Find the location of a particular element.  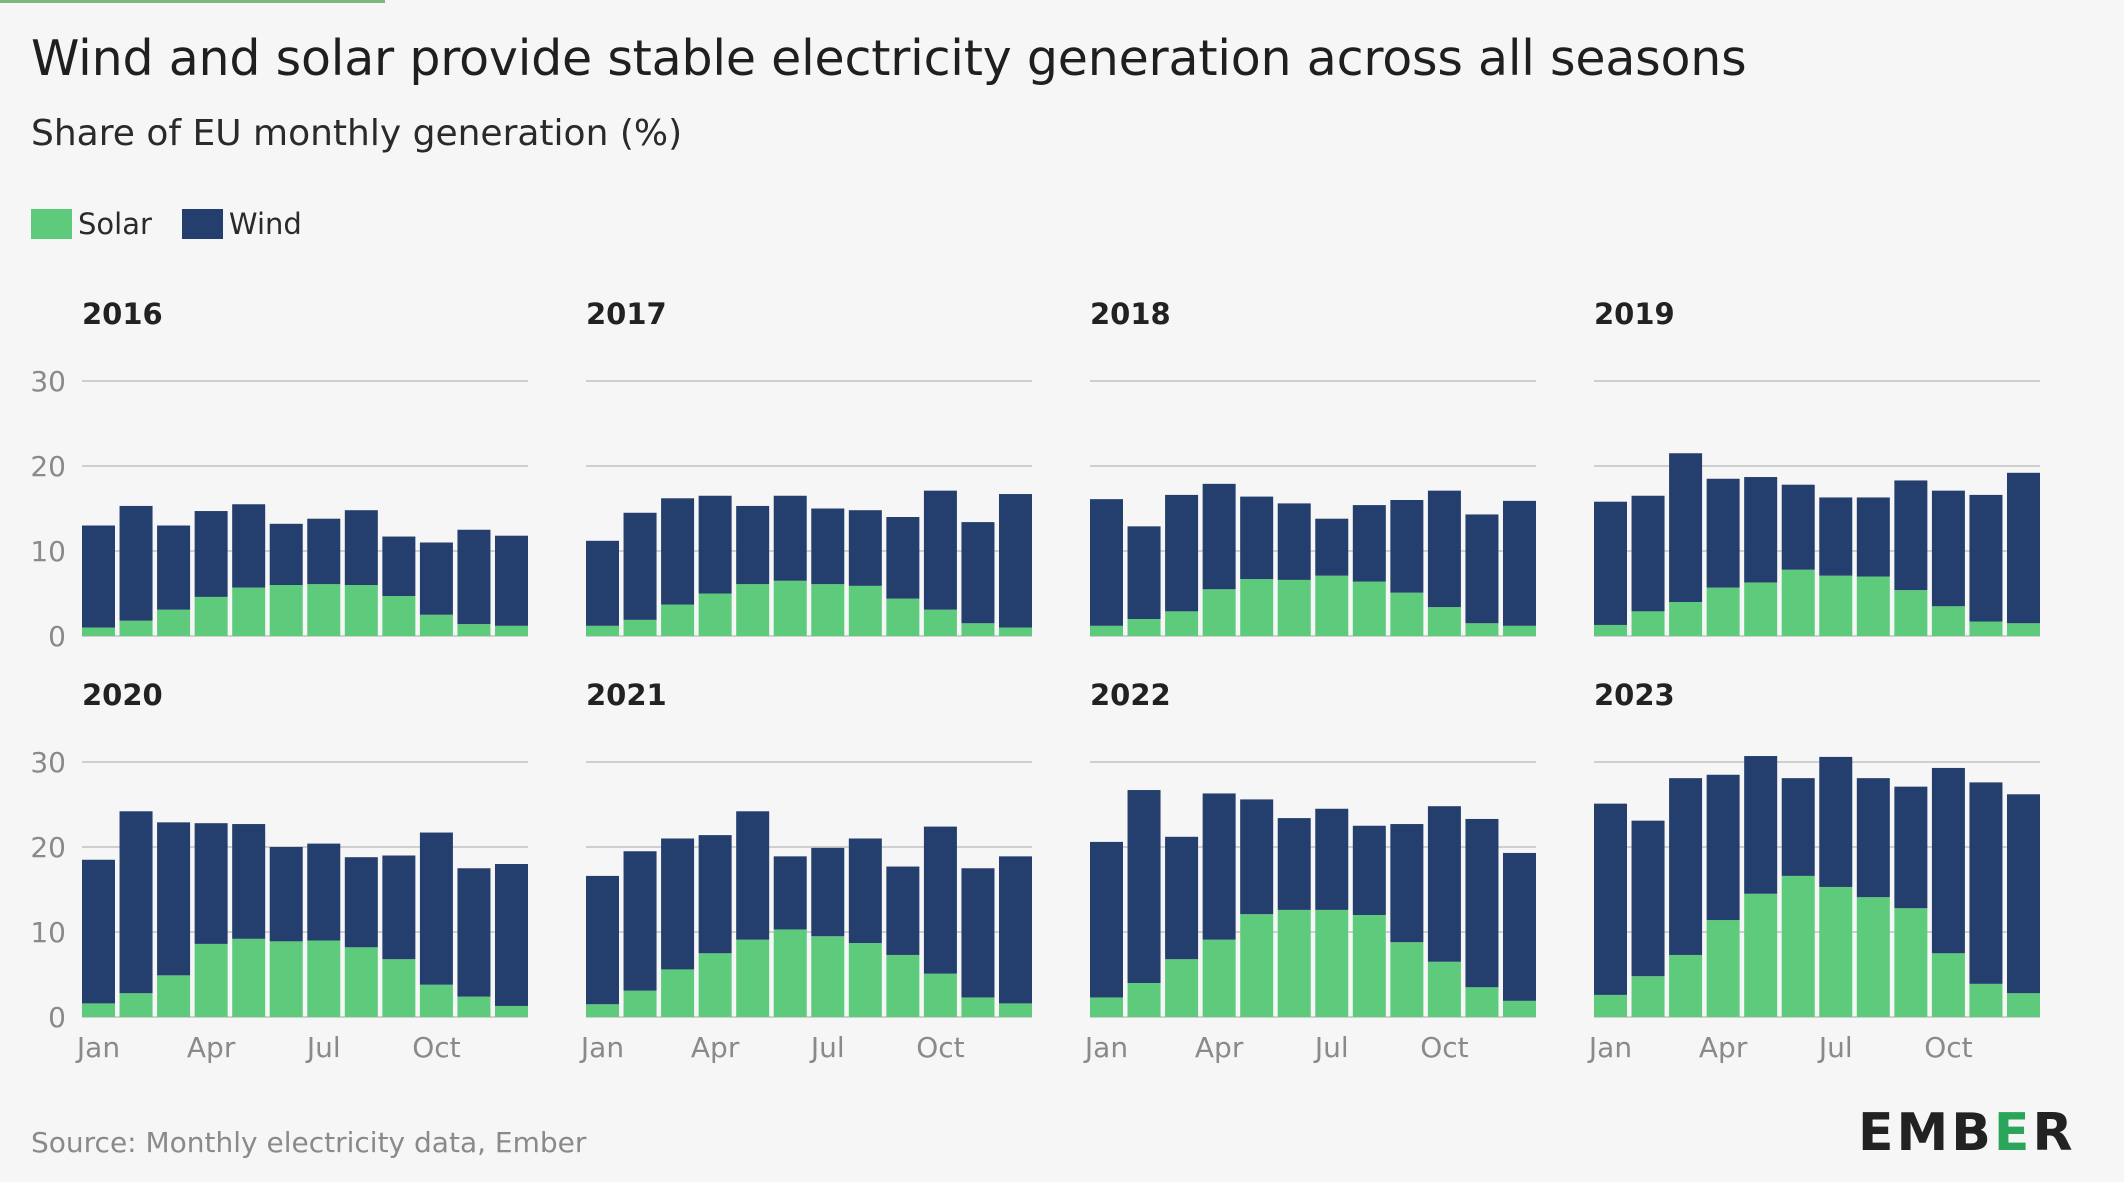

x-tick-label-2022-oct: Oct is located at coordinates (1444, 1047).